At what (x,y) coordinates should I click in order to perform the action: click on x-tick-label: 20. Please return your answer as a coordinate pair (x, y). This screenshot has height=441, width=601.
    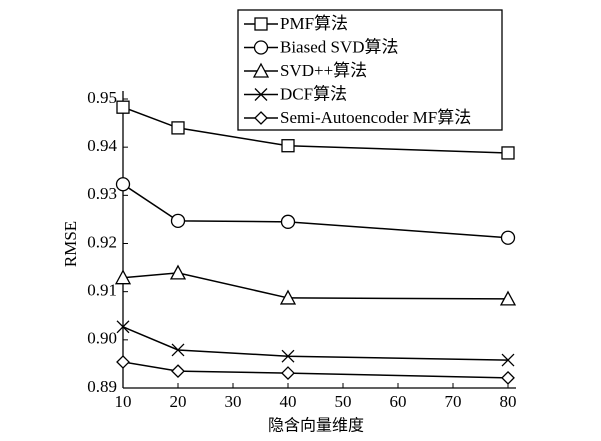
    Looking at the image, I should click on (178, 401).